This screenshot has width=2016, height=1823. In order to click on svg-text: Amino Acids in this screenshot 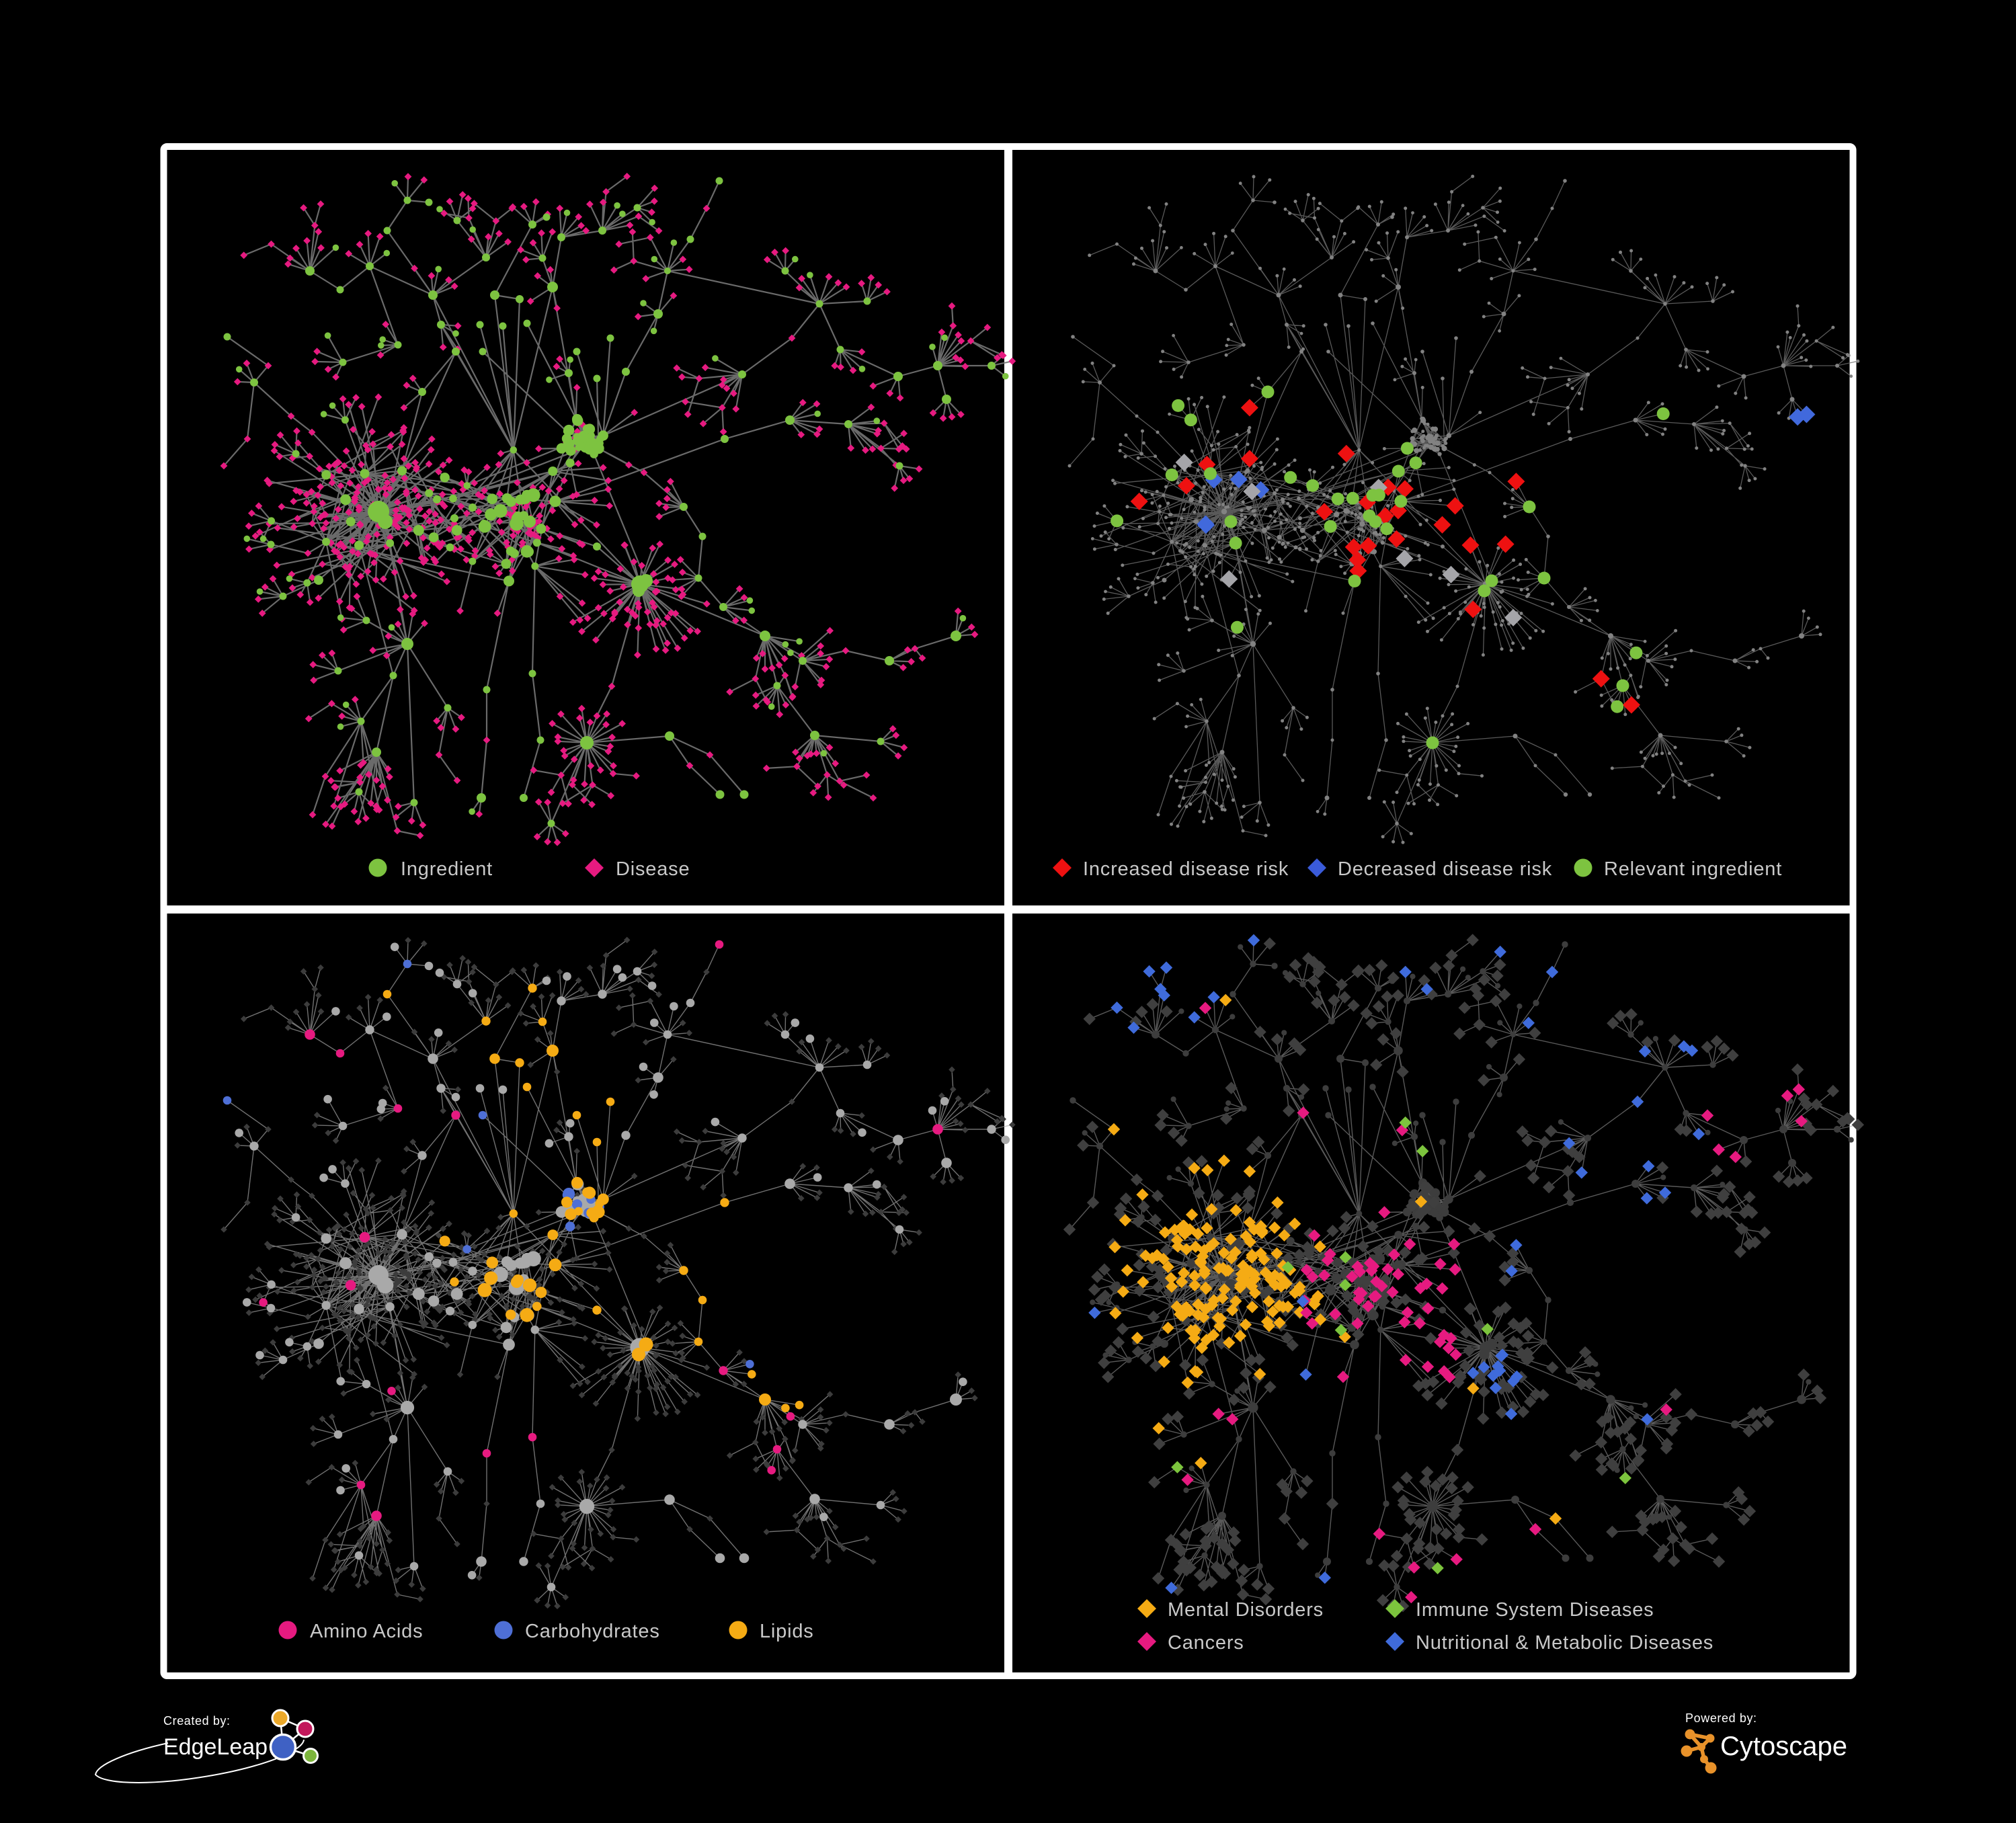, I will do `click(366, 1631)`.